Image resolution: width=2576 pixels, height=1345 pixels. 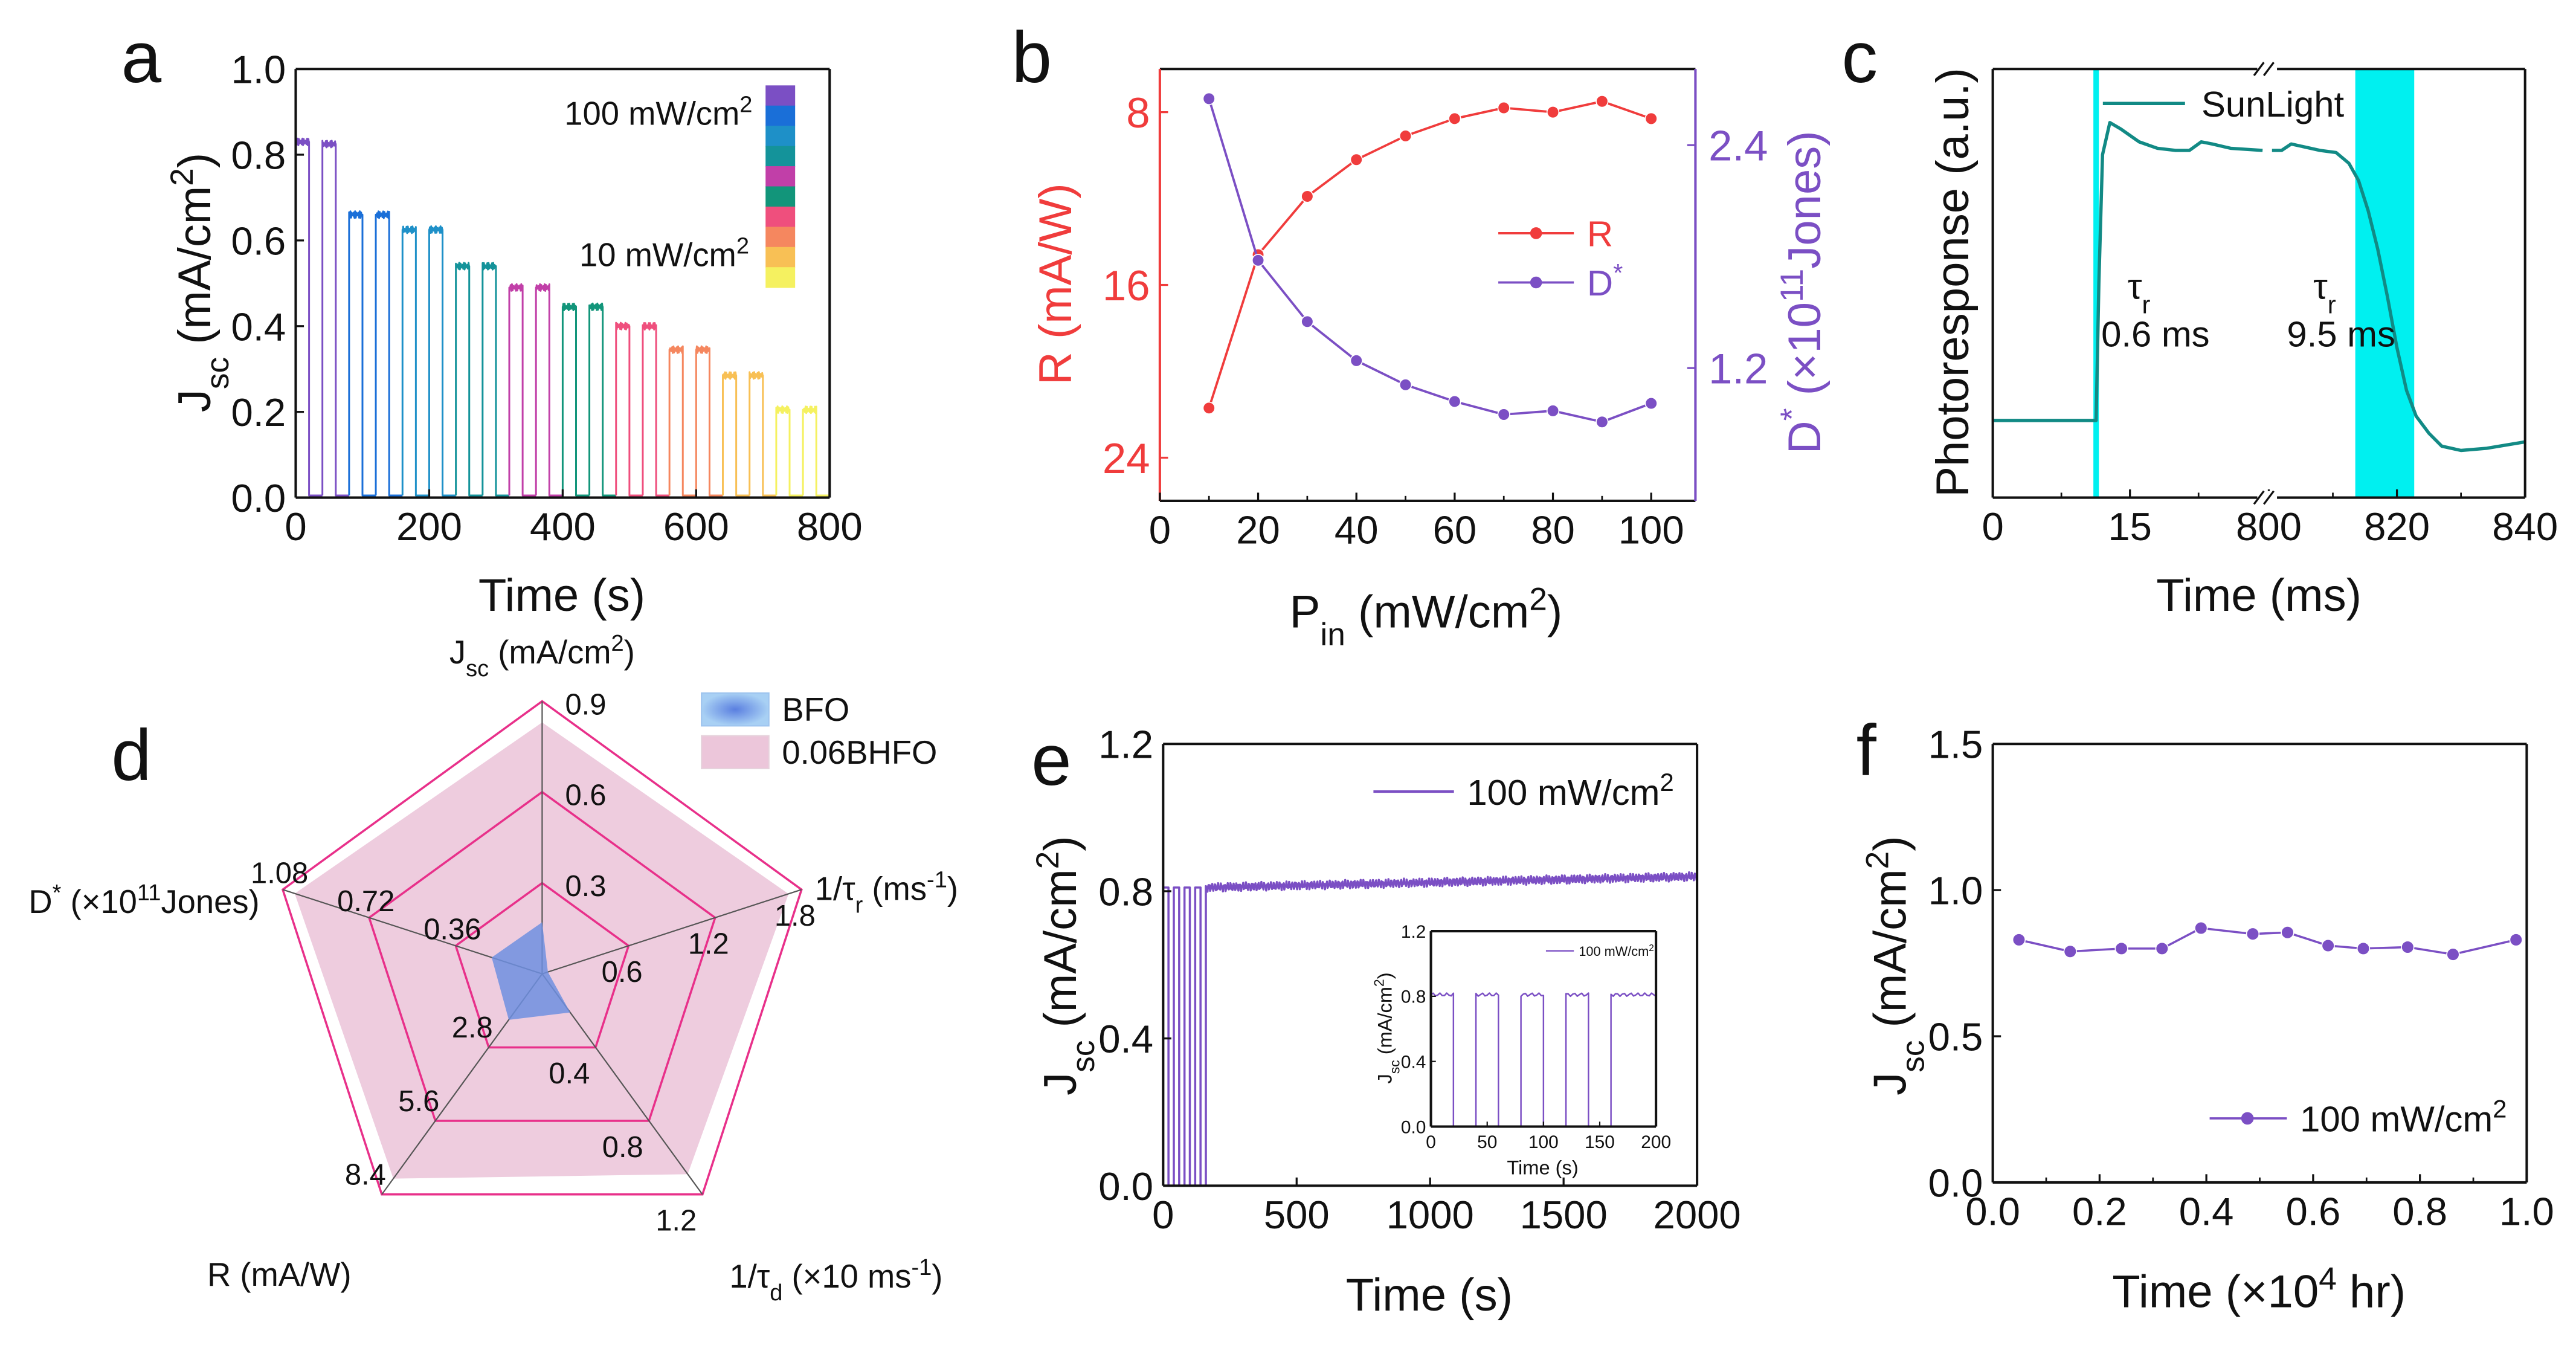 I want to click on current-trace, so click(x=1430, y=1029).